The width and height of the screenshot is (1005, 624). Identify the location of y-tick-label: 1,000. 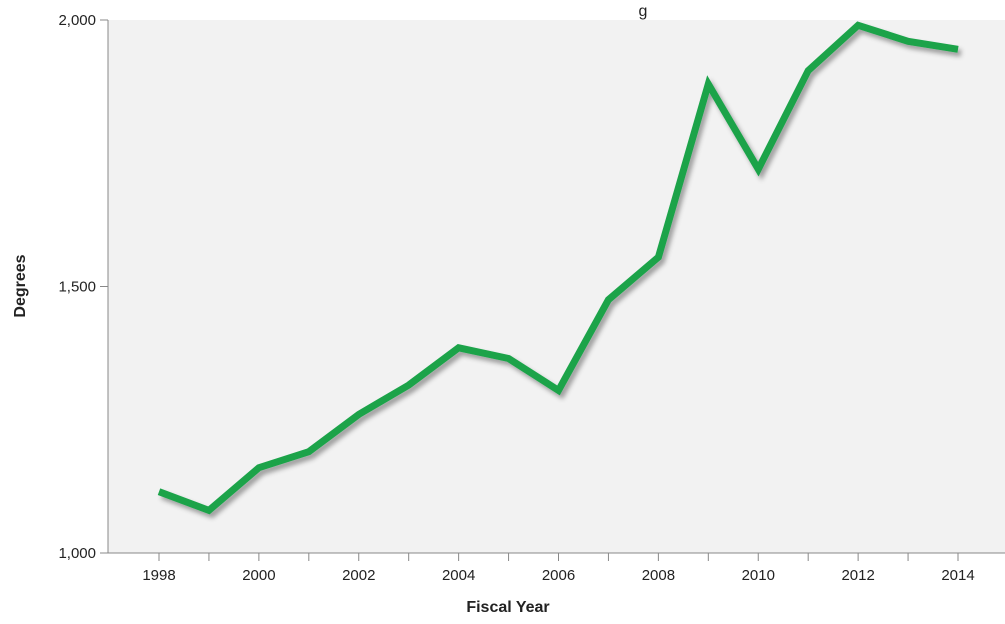
(77, 553).